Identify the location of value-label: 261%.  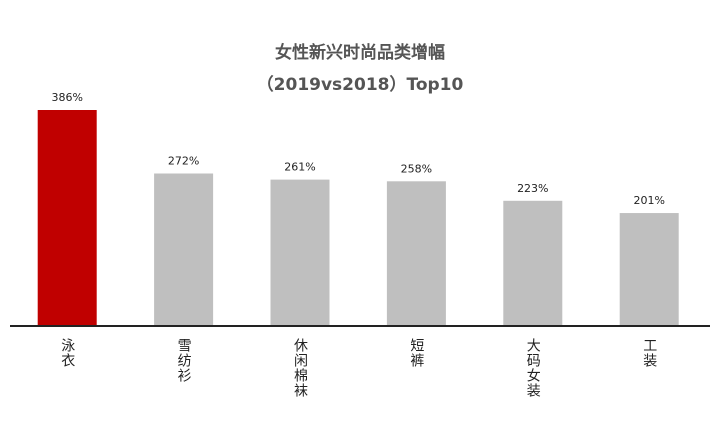
(299, 167).